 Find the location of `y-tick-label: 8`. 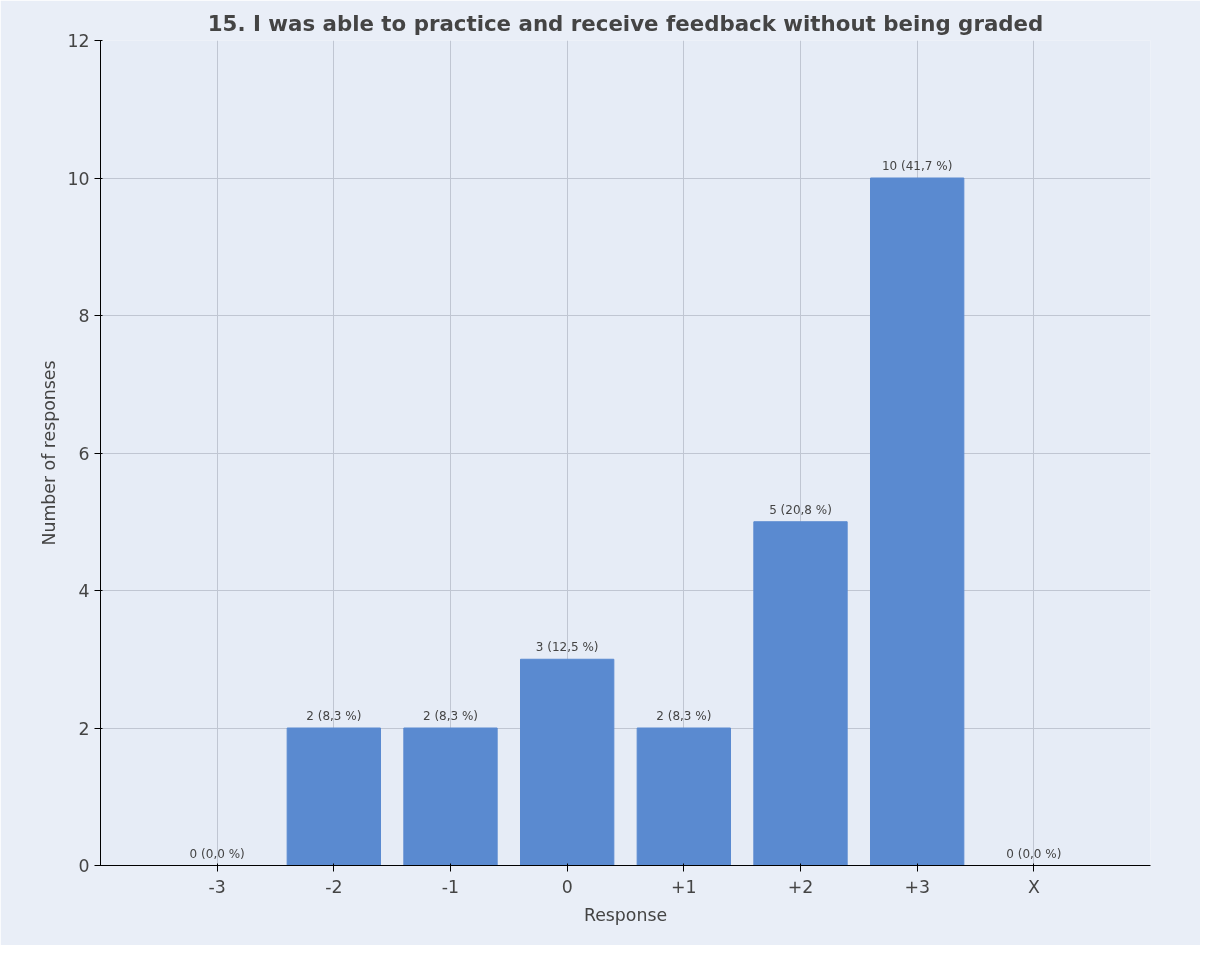

y-tick-label: 8 is located at coordinates (84, 316).